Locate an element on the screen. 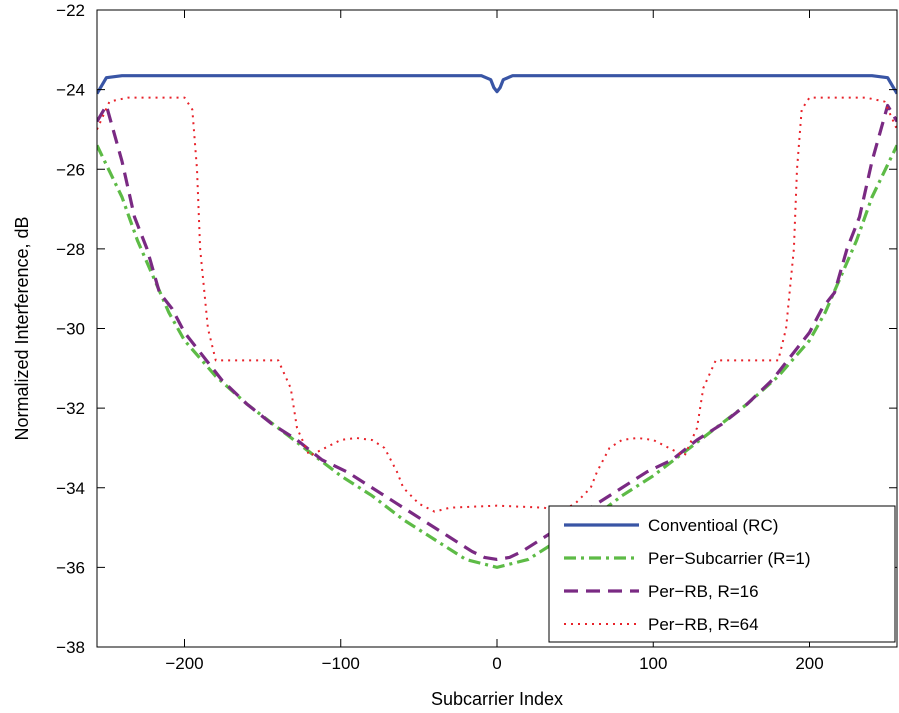 The image size is (899, 713). y-tick-label: −28 is located at coordinates (70, 249).